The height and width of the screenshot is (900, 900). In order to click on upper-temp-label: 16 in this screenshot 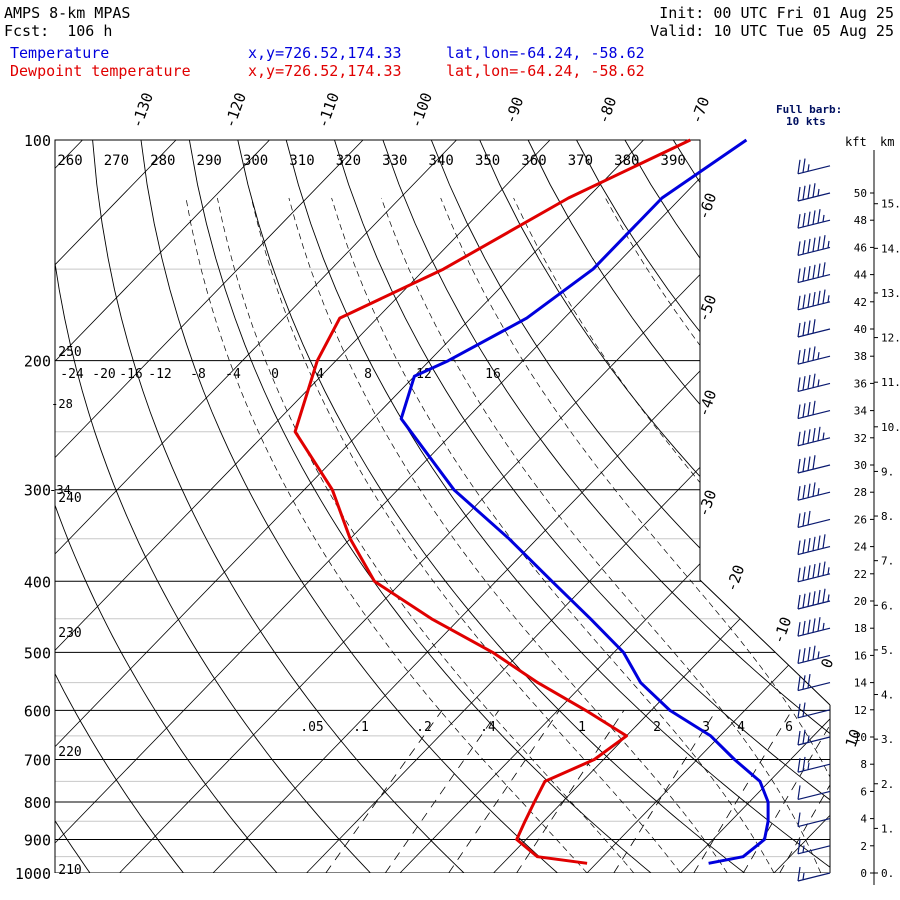, I will do `click(493, 374)`.